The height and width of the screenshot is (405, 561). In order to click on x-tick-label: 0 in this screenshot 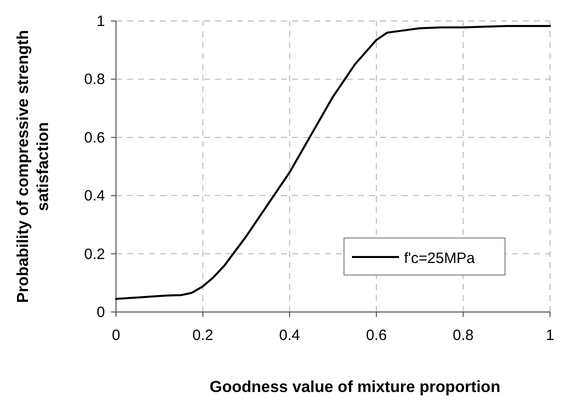, I will do `click(116, 335)`.